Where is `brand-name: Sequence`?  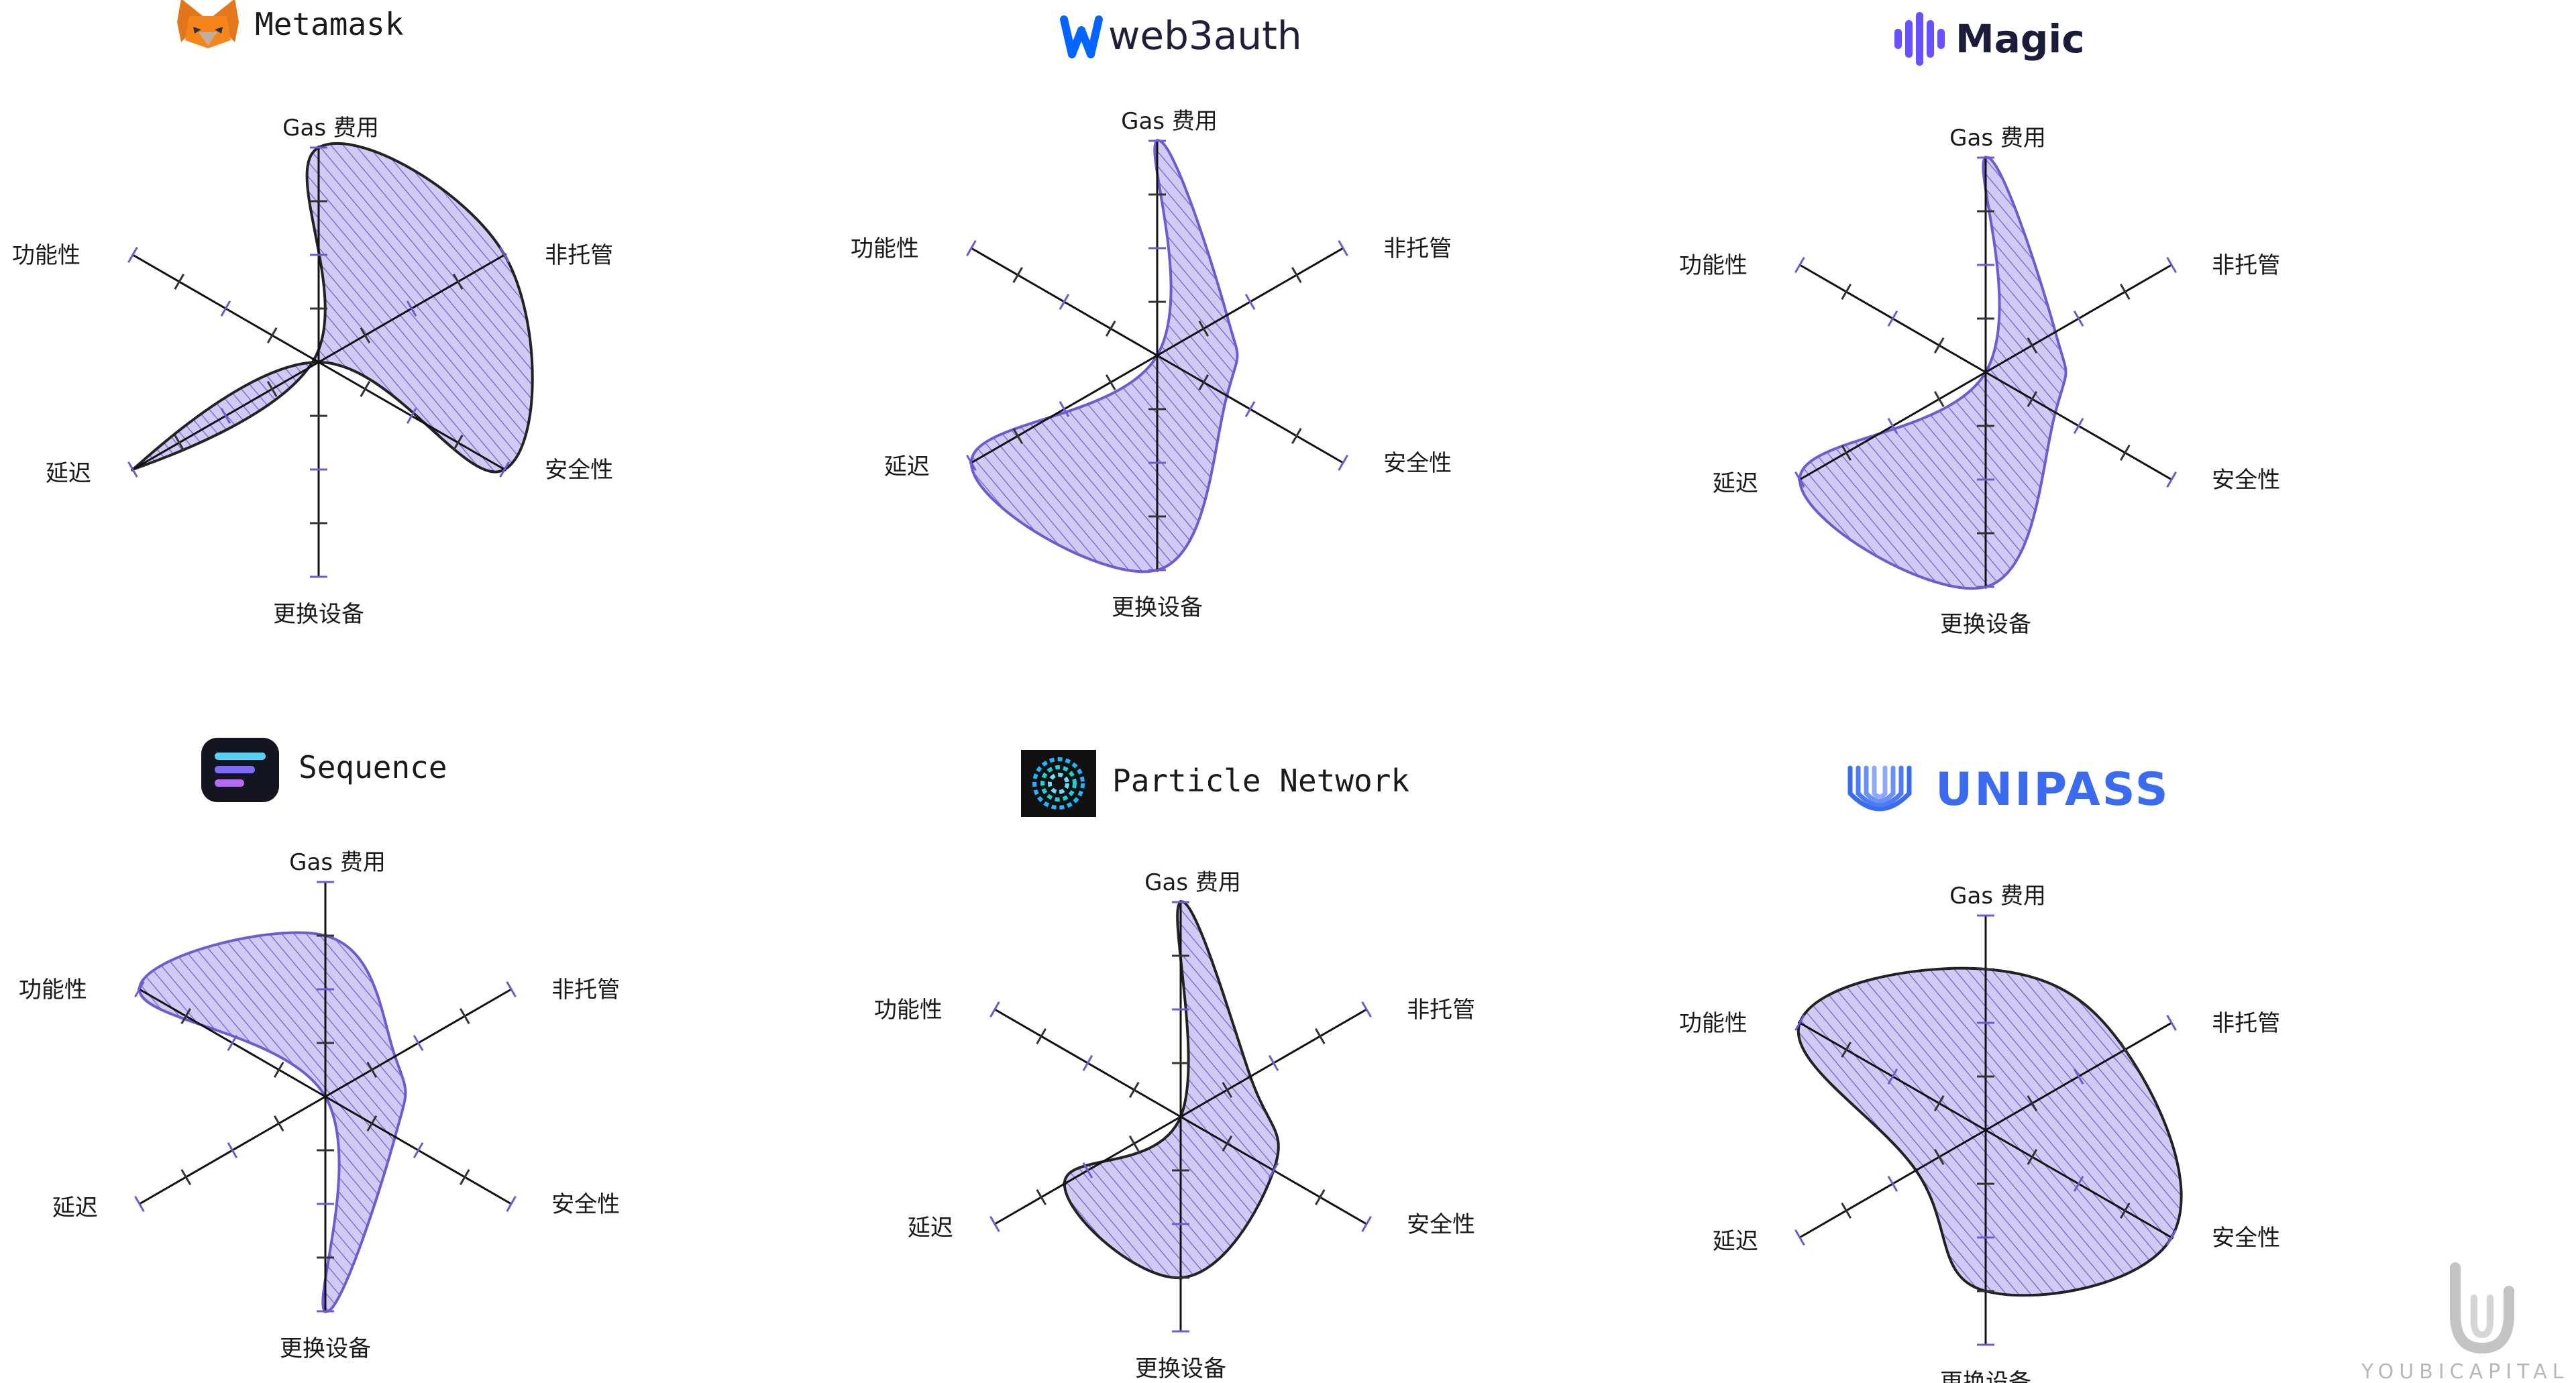
brand-name: Sequence is located at coordinates (373, 767).